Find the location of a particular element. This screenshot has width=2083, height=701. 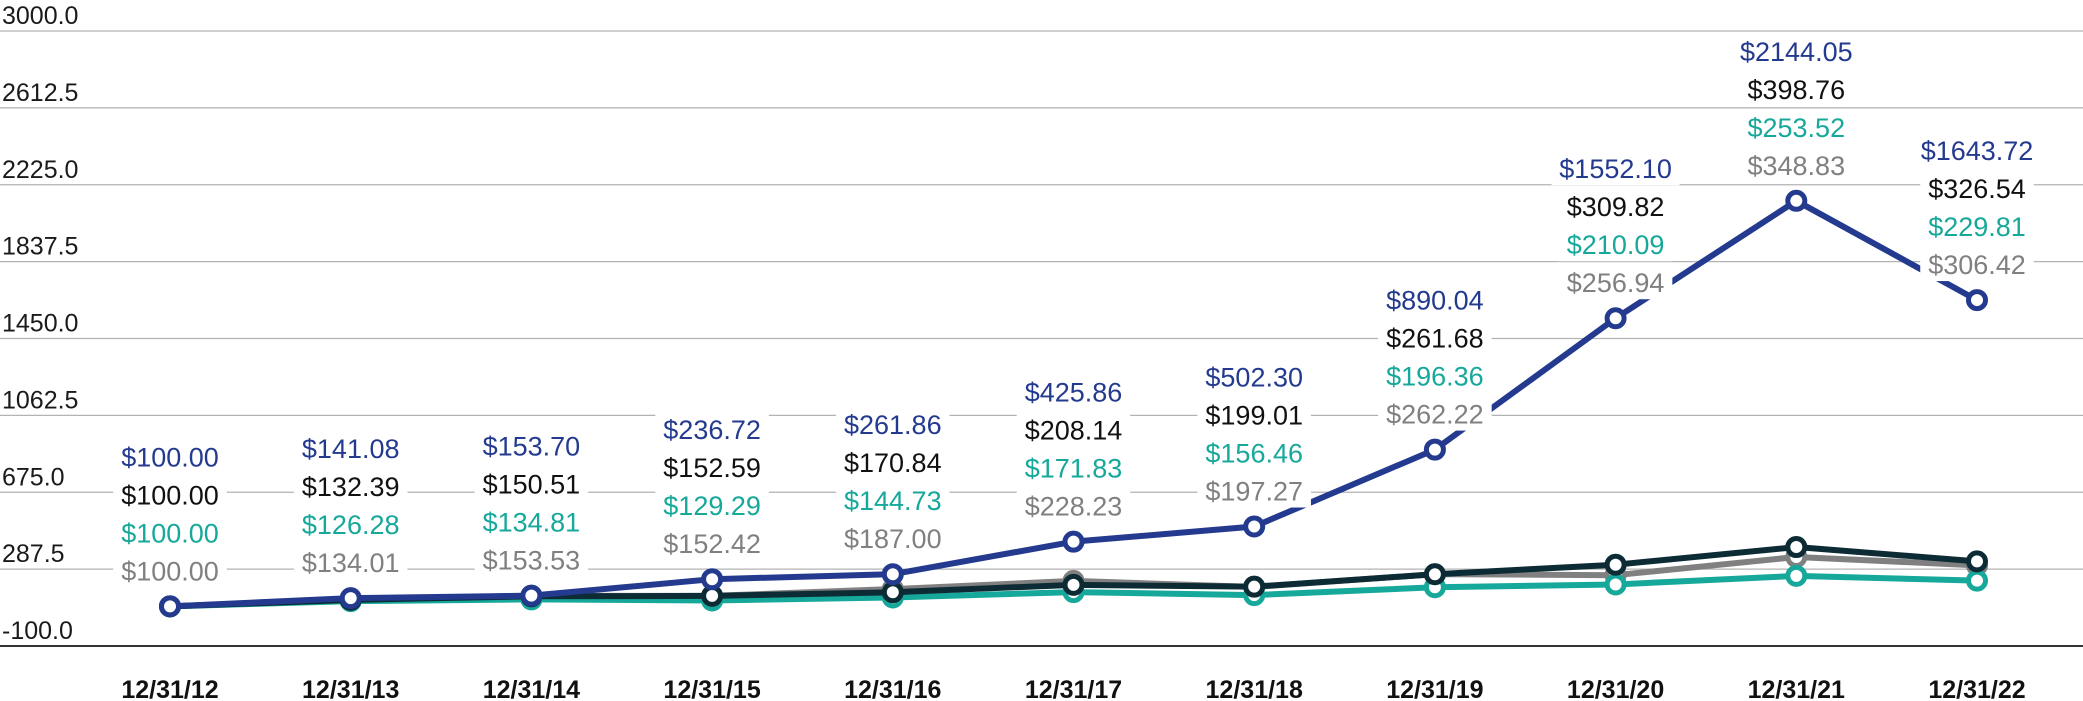

data-label: $152.59 is located at coordinates (712, 468).